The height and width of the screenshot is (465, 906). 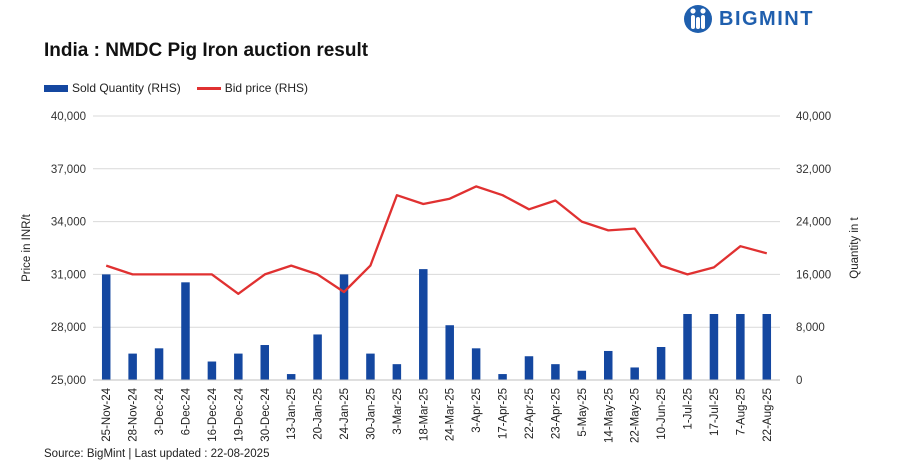 What do you see at coordinates (266, 88) in the screenshot?
I see `legend-label-bid-price: Bid price (RHS)` at bounding box center [266, 88].